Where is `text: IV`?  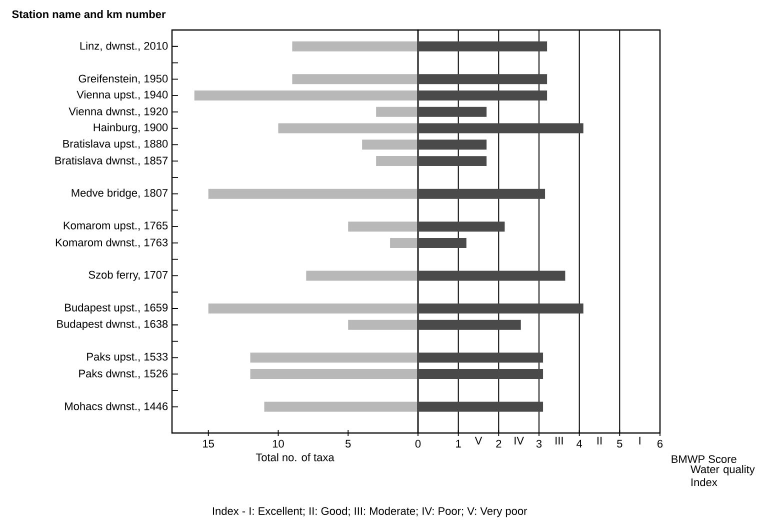
text: IV is located at coordinates (519, 440).